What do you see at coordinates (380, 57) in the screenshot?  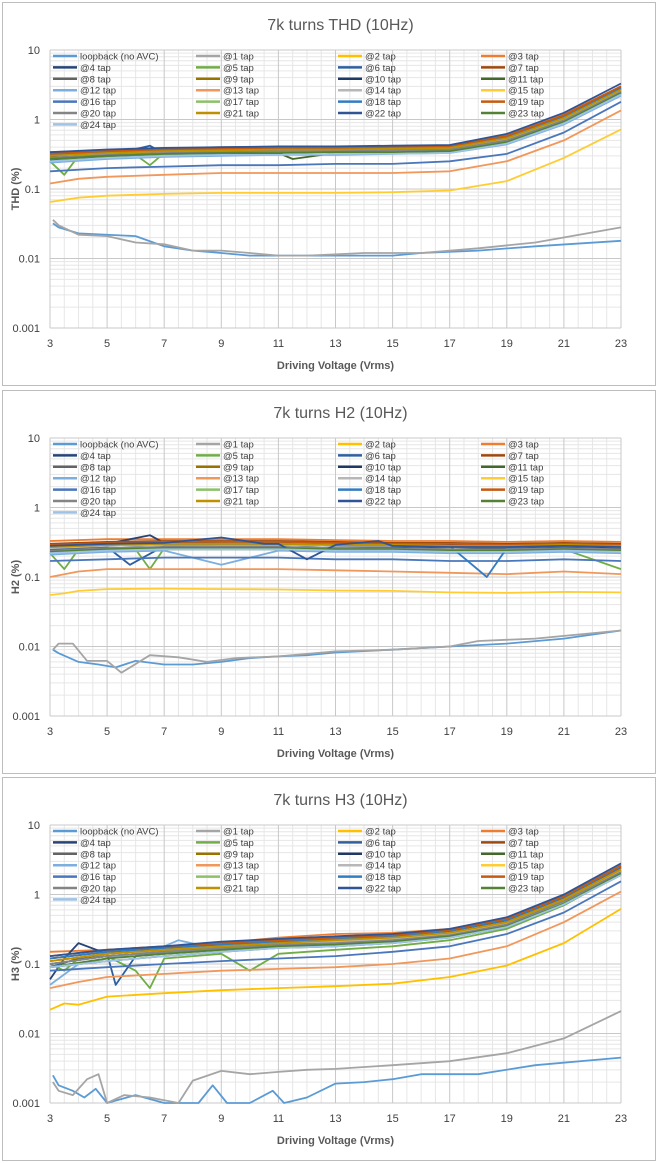 I see `legend-label: @2 tap` at bounding box center [380, 57].